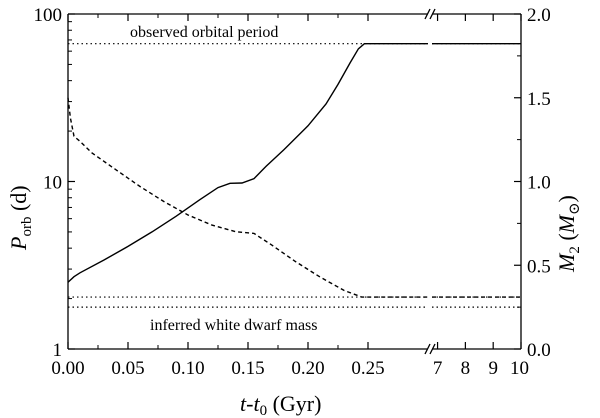  Describe the element at coordinates (234, 325) in the screenshot. I see `annotation-white-dwarf-mass: inferred white dwarf mass` at that location.